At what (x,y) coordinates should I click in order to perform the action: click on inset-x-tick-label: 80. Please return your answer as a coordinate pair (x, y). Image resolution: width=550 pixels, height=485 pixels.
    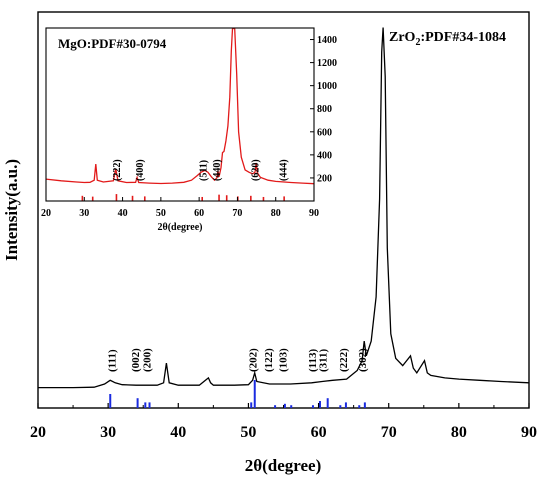
    Looking at the image, I should click on (276, 213).